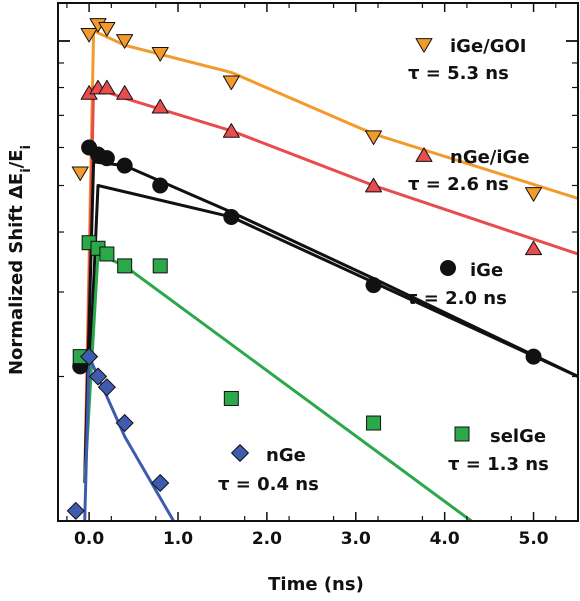  Describe the element at coordinates (20, 260) in the screenshot. I see `y-axis-title: Normalized Shift ΔEi/Ei` at that location.